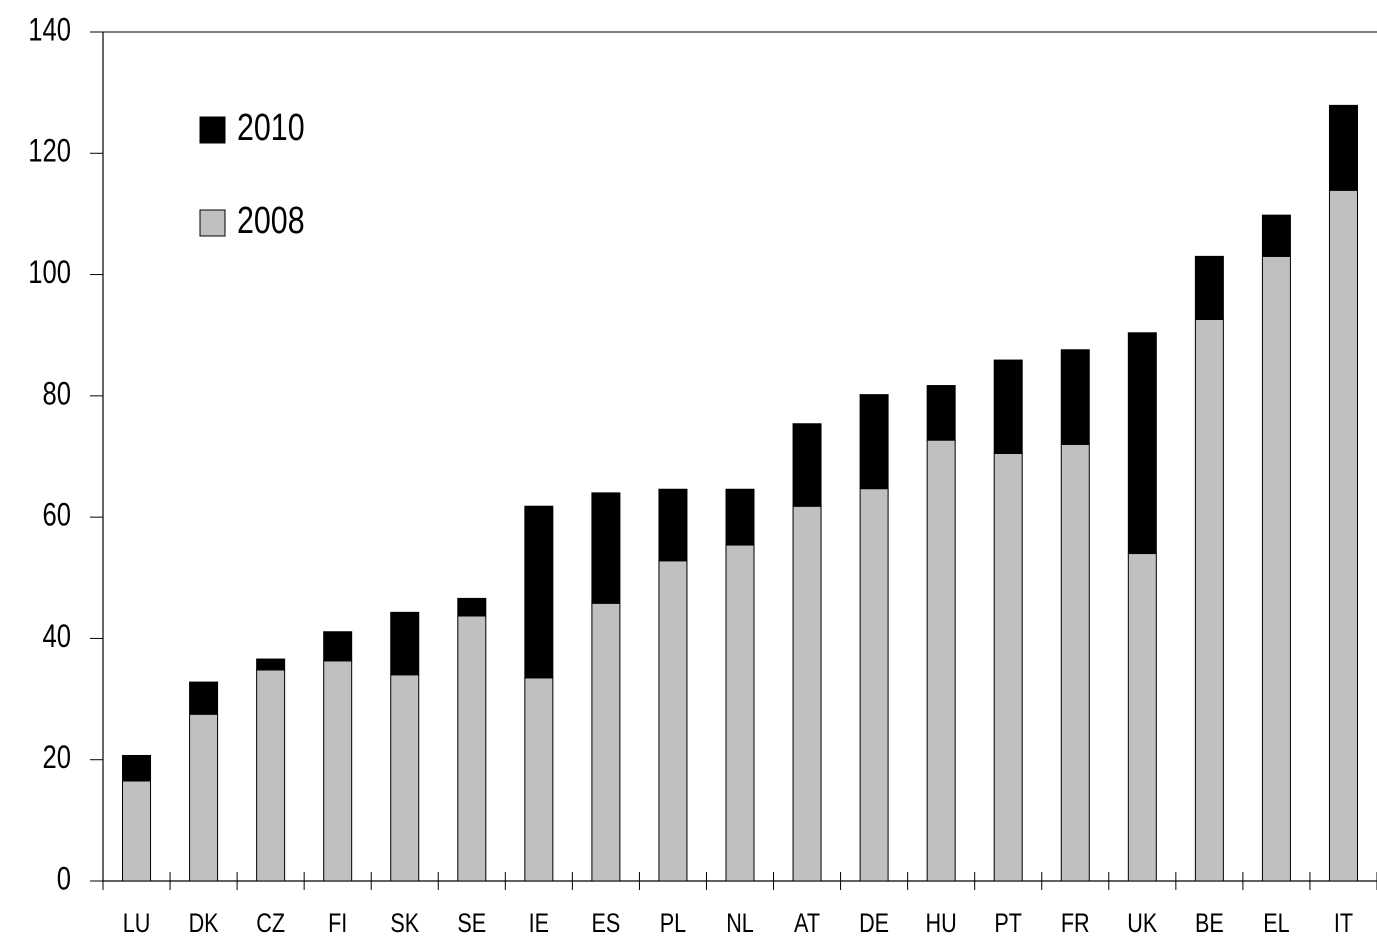  I want to click on x-tick-label: PT, so click(1008, 924).